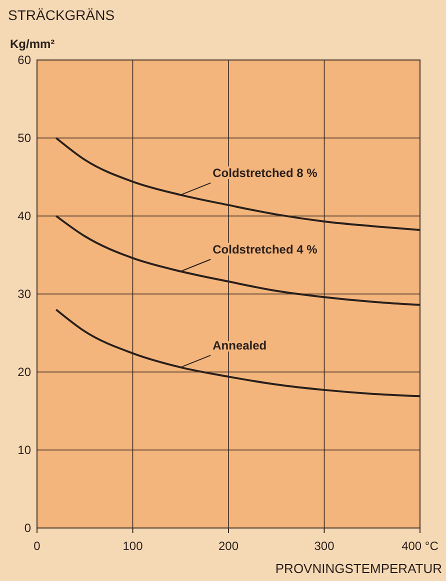 The width and height of the screenshot is (446, 581). I want to click on y-tick-label: 60, so click(25, 60).